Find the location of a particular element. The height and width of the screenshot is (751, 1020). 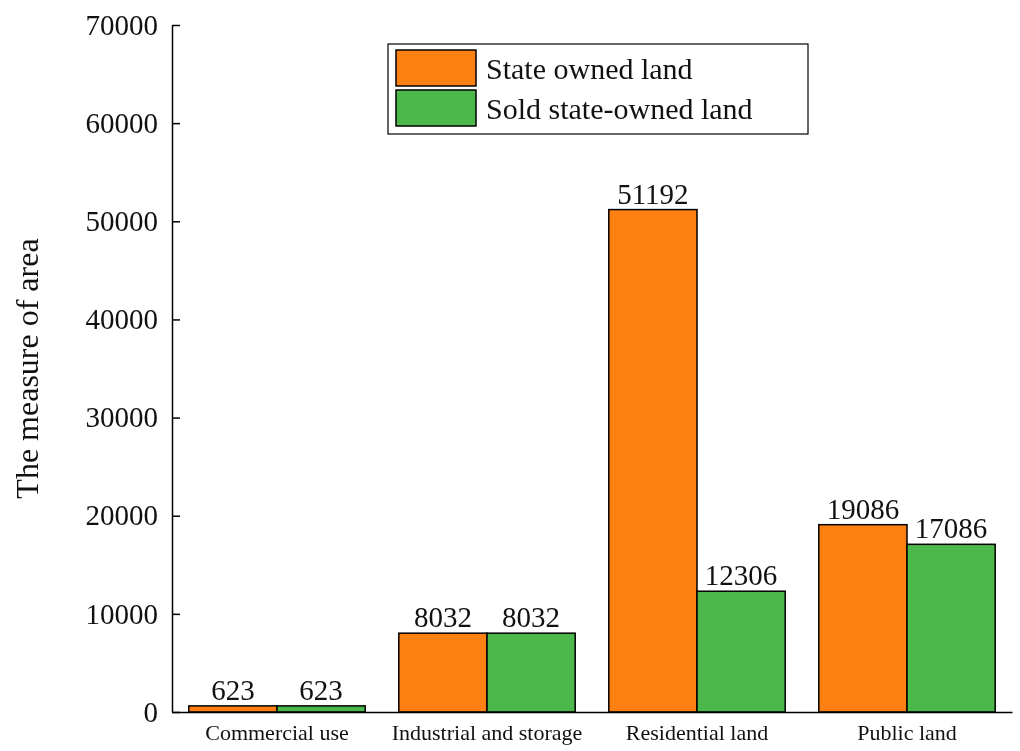

x-tick-label: Commercial use is located at coordinates (277, 732).